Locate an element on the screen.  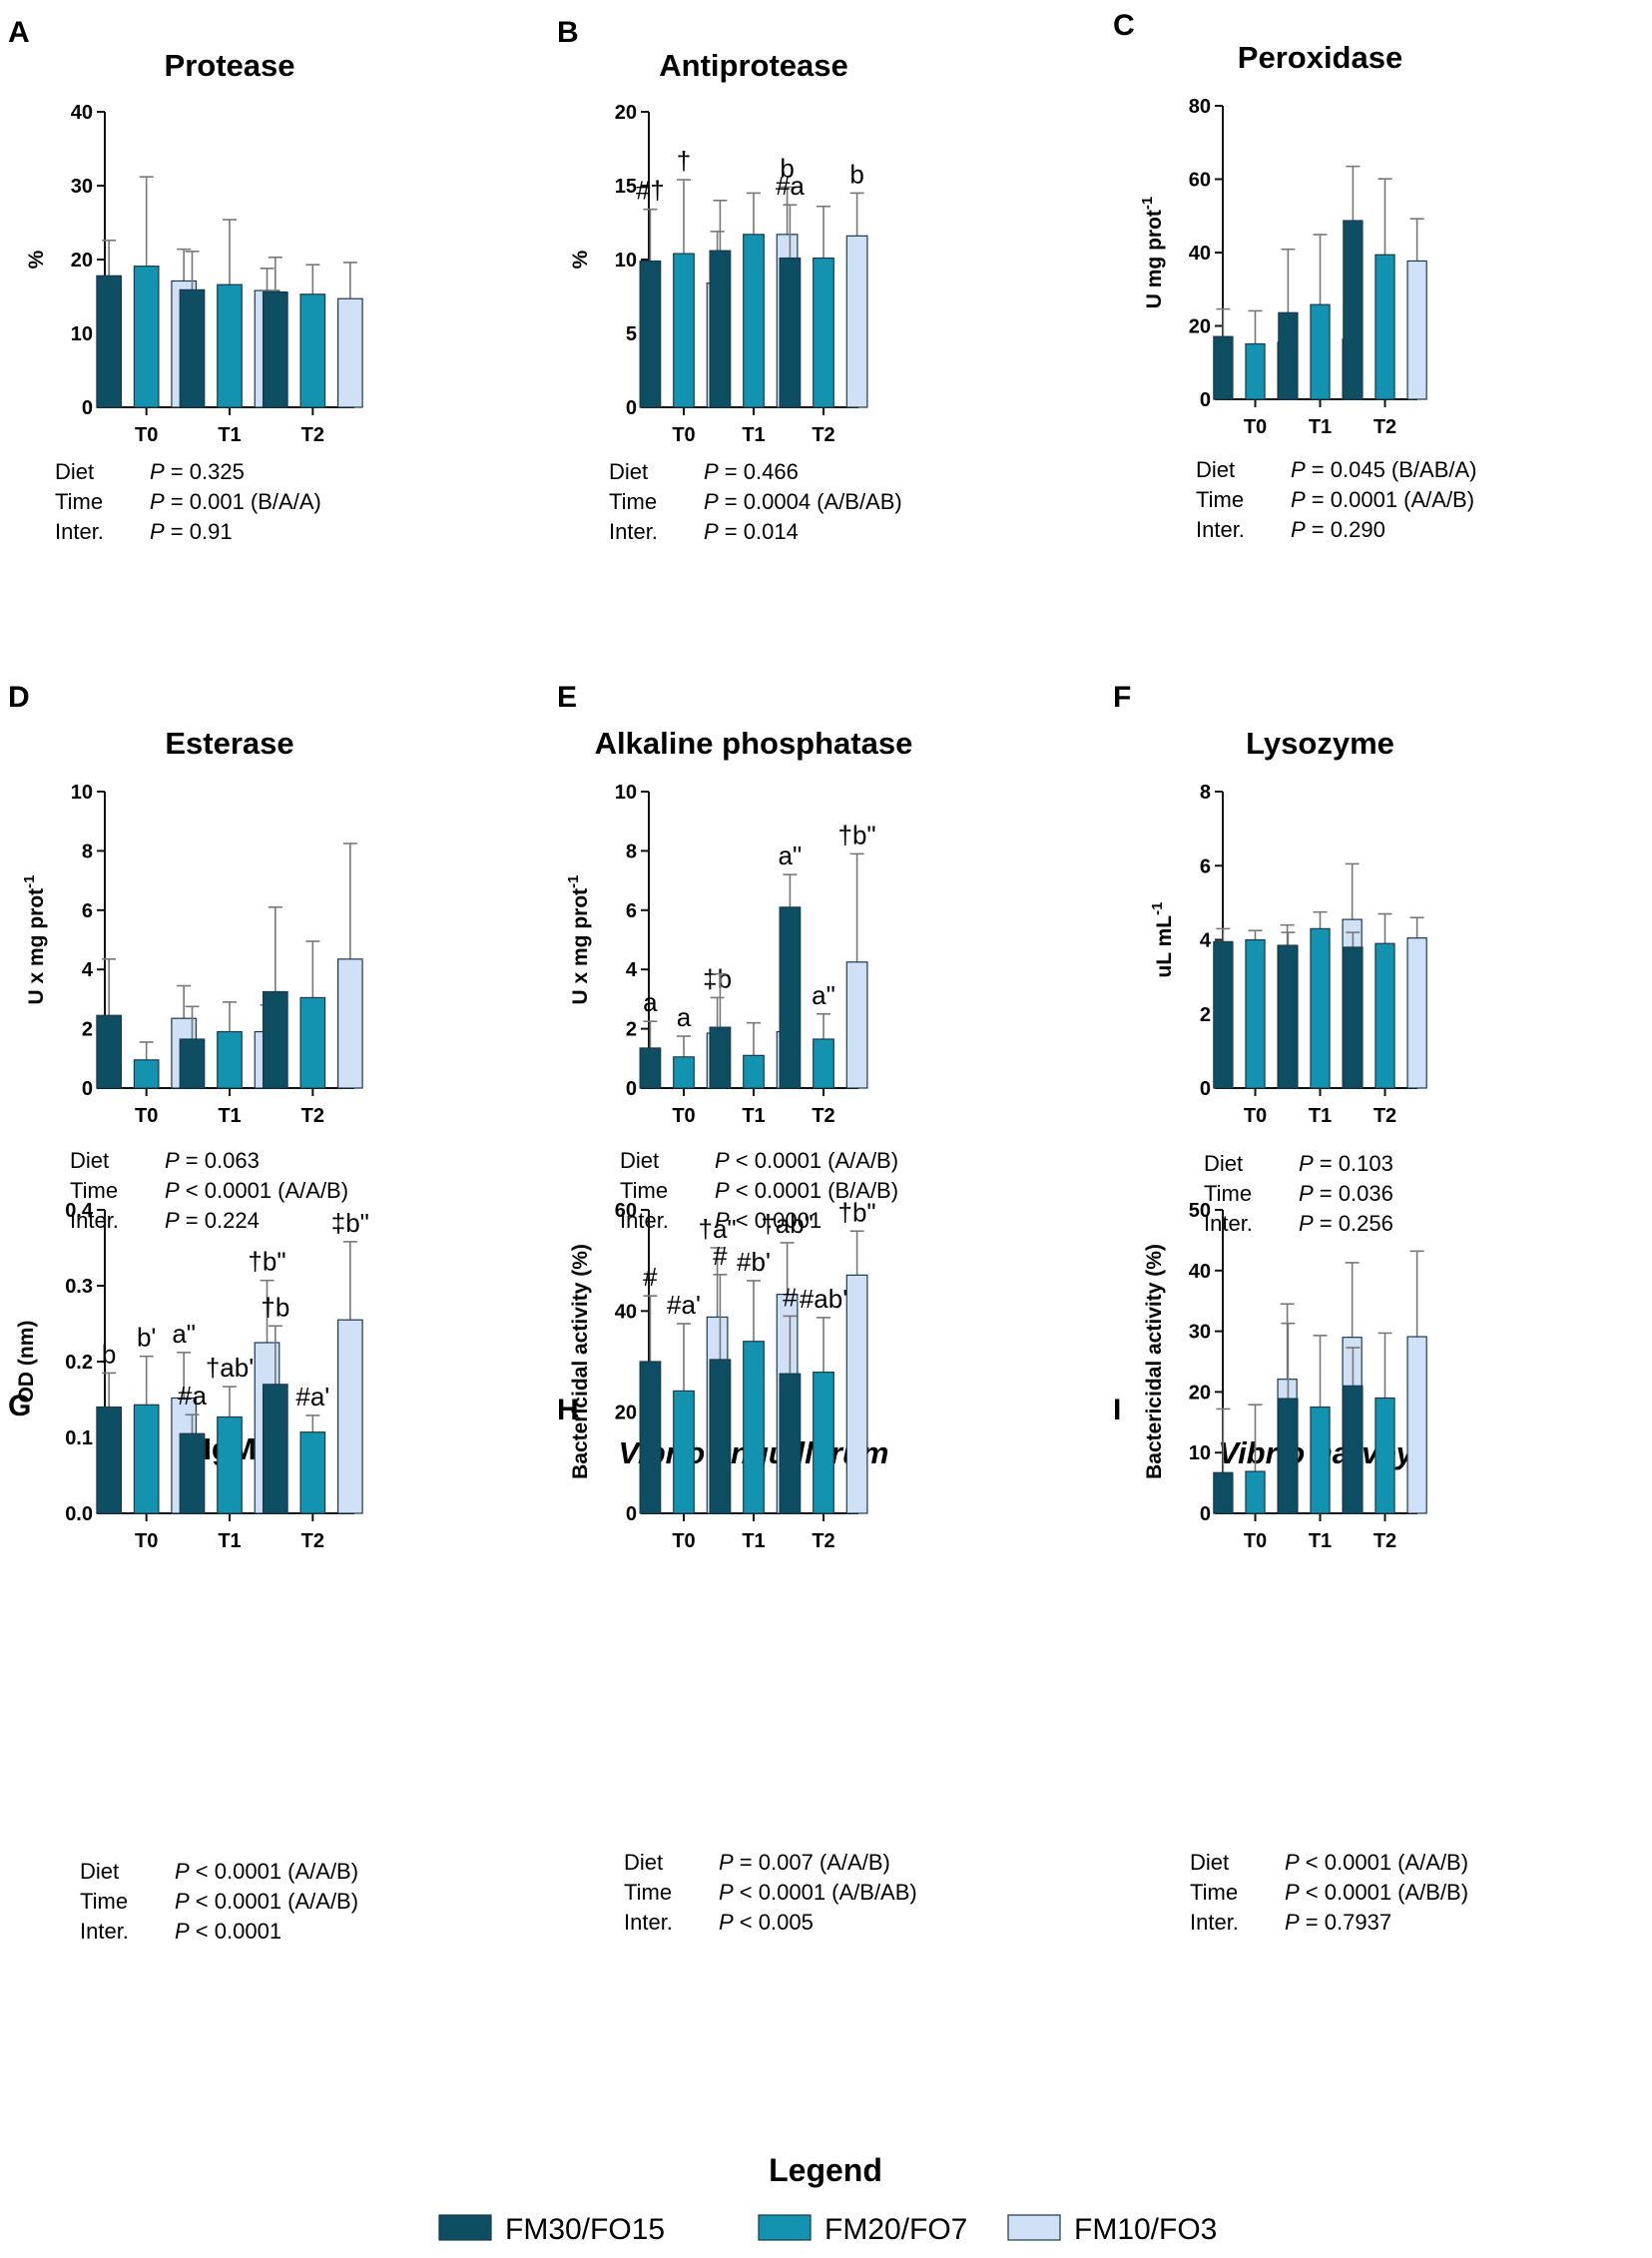
y-axis-label: uL mL-1 is located at coordinates (1162, 940).